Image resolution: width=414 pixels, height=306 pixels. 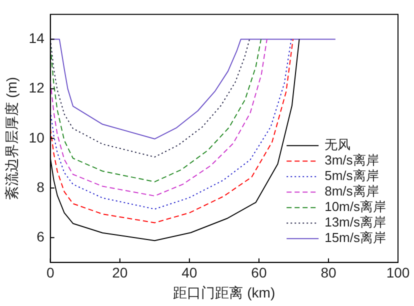 I want to click on y-tick-label: 10, so click(x=36, y=137).